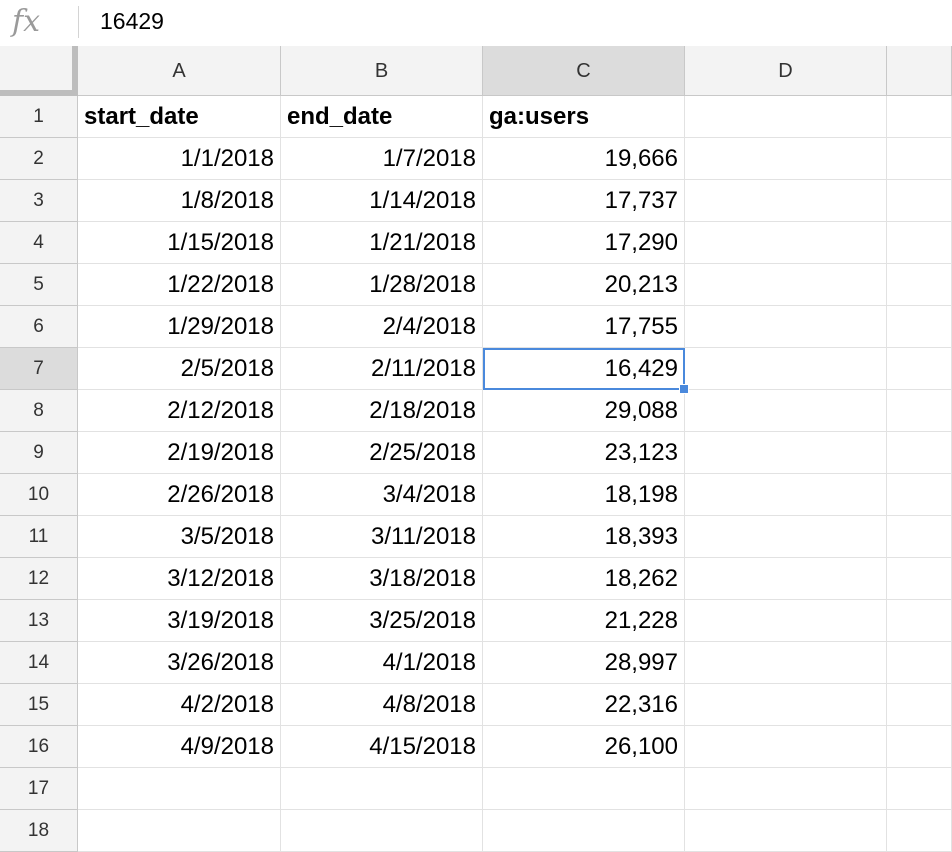  I want to click on cell-c12: 18,262, so click(584, 579).